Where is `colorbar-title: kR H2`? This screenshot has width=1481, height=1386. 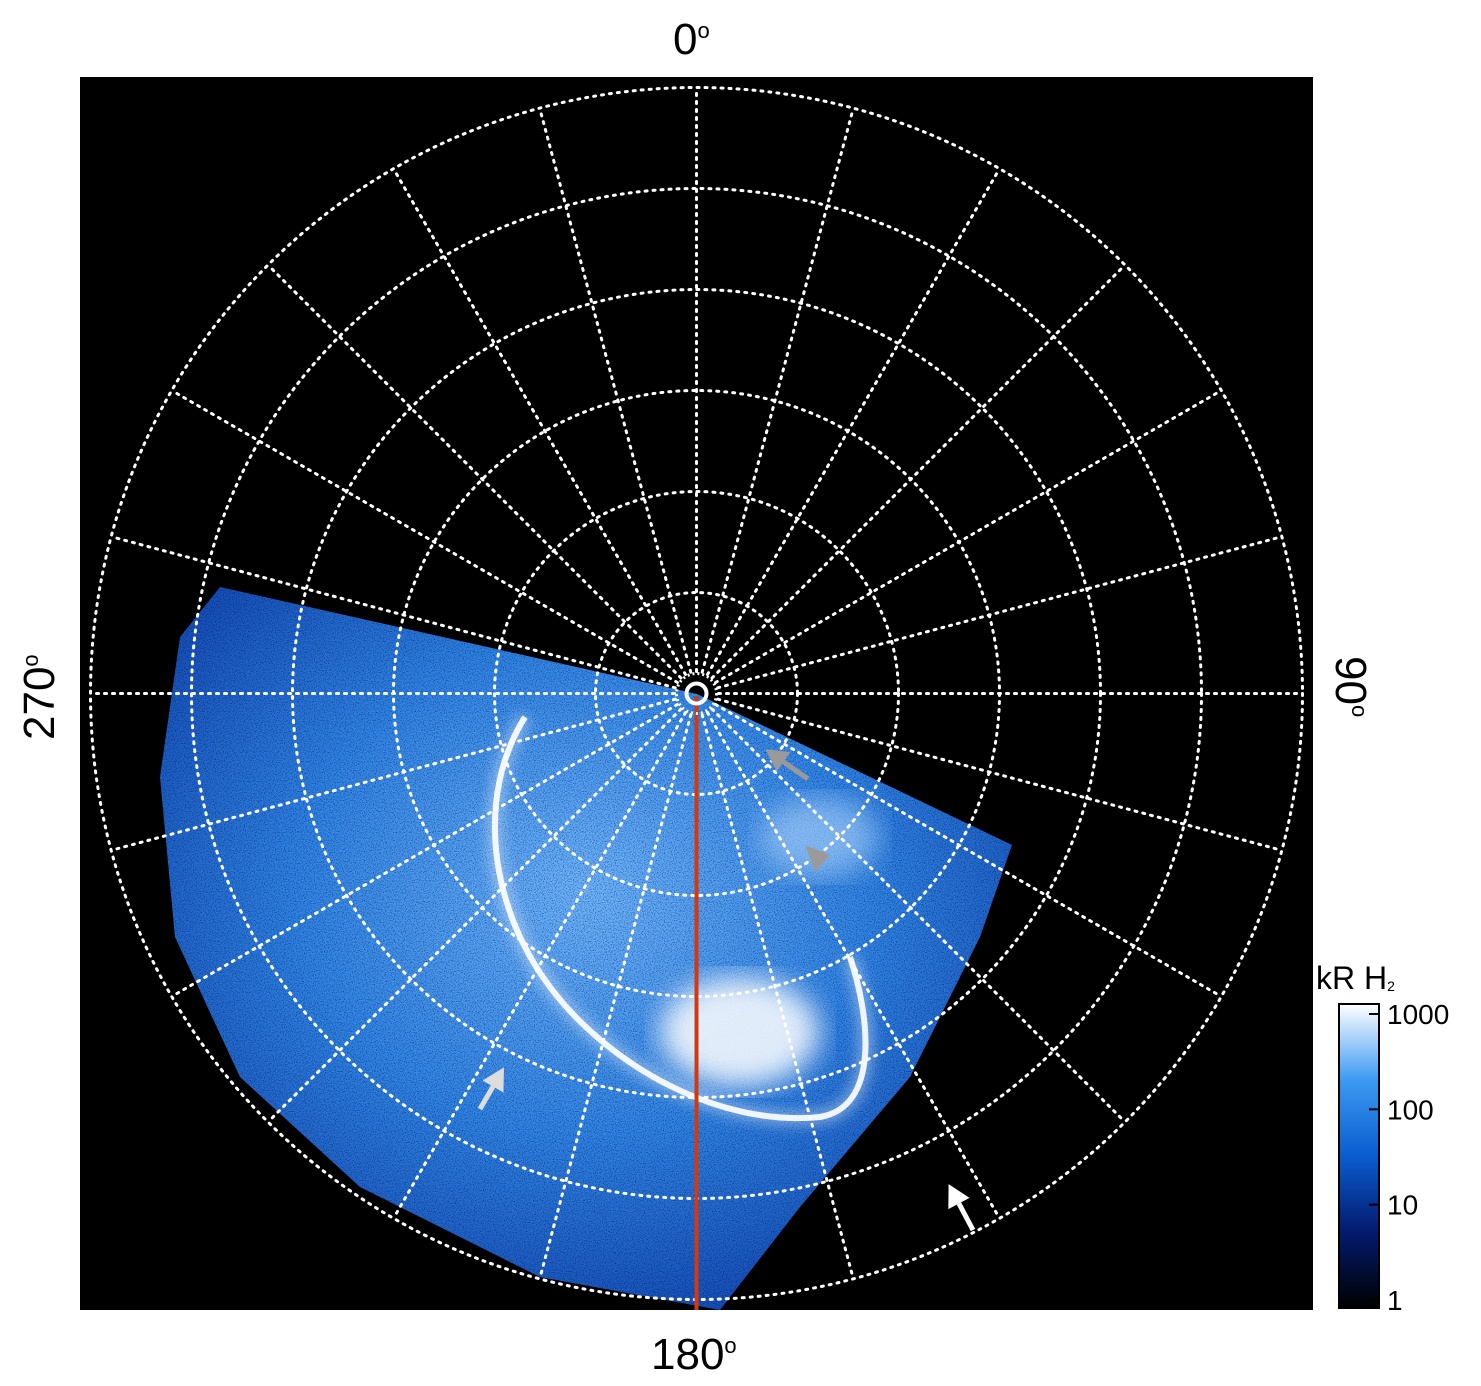 colorbar-title: kR H2 is located at coordinates (1355, 978).